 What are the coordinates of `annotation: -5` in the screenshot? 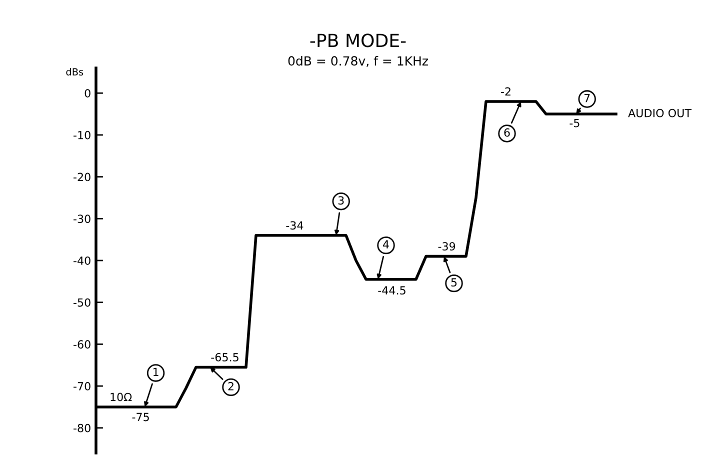 It's located at (575, 123).